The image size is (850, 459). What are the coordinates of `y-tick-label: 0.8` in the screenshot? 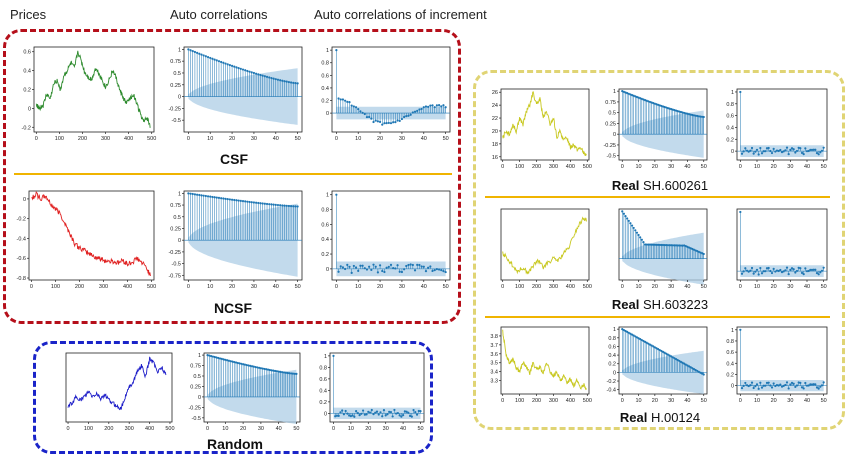 It's located at (730, 105).